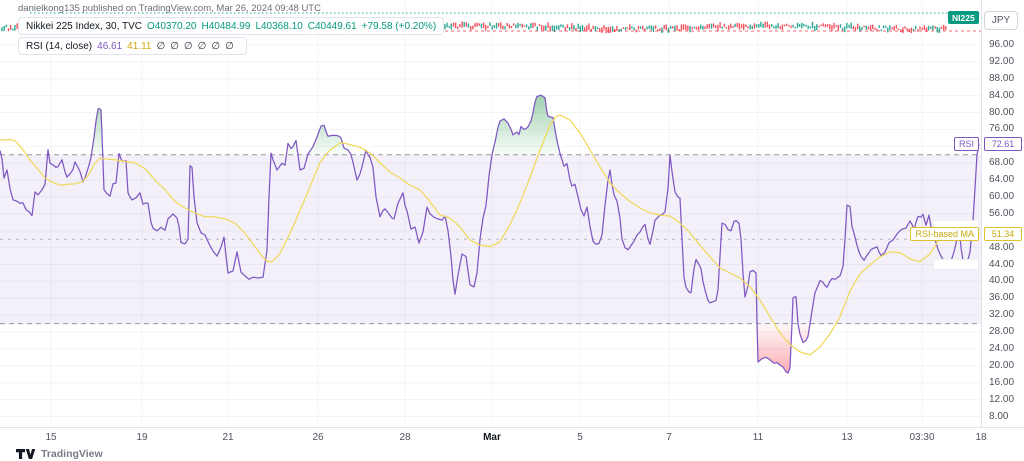 This screenshot has width=1024, height=461. I want to click on label-placeholder-lower, so click(956, 264).